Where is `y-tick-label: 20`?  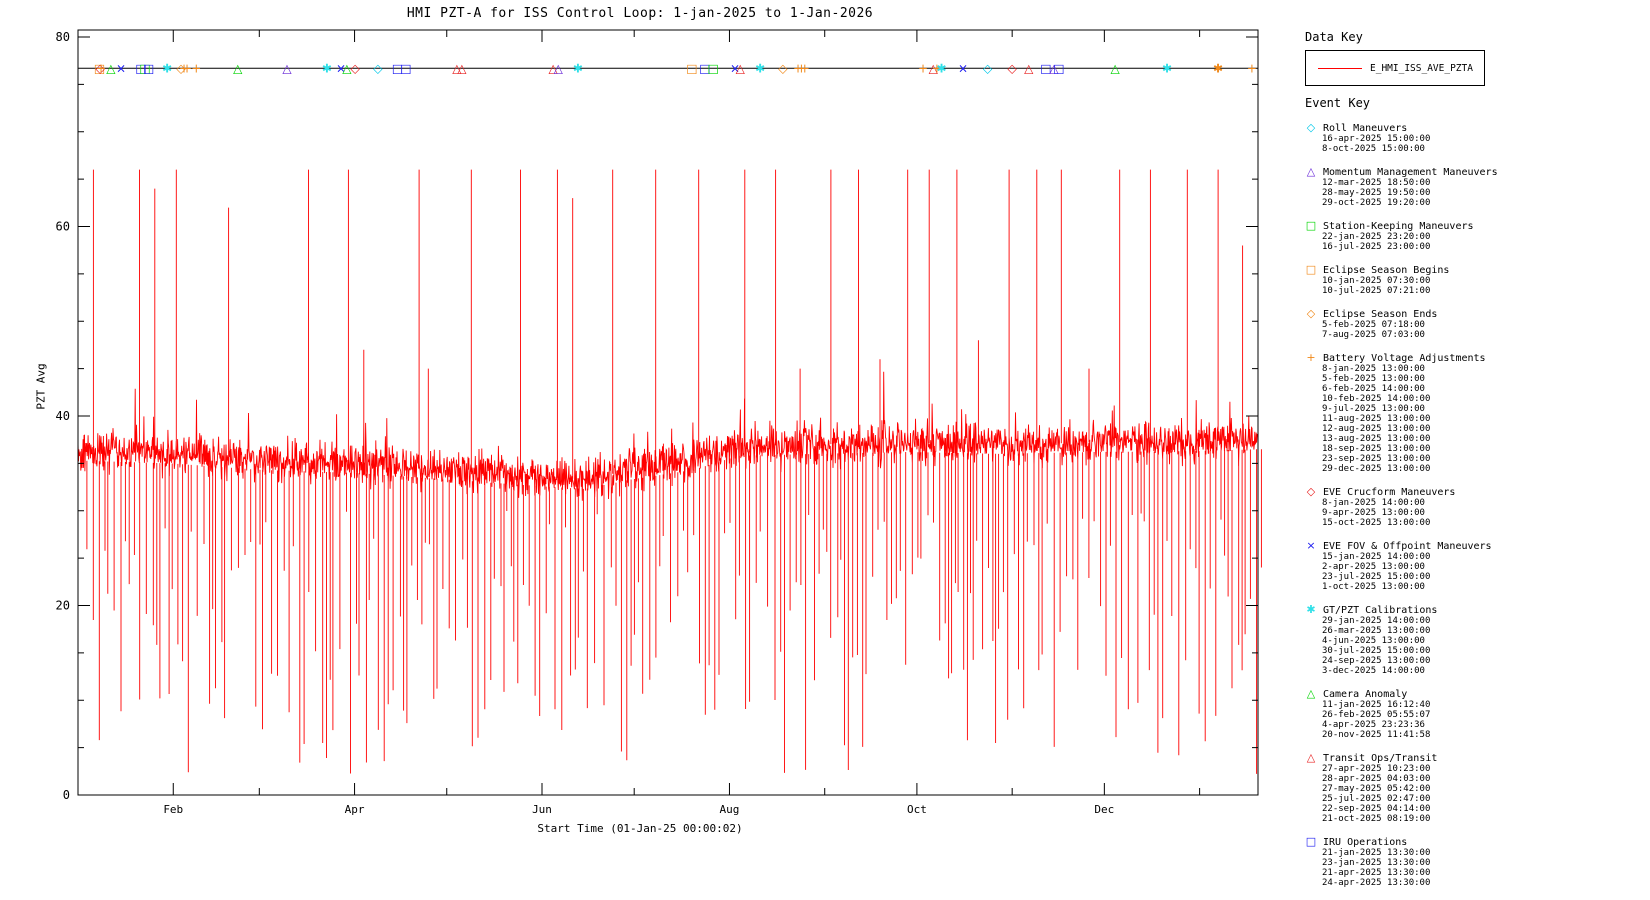 y-tick-label: 20 is located at coordinates (63, 606).